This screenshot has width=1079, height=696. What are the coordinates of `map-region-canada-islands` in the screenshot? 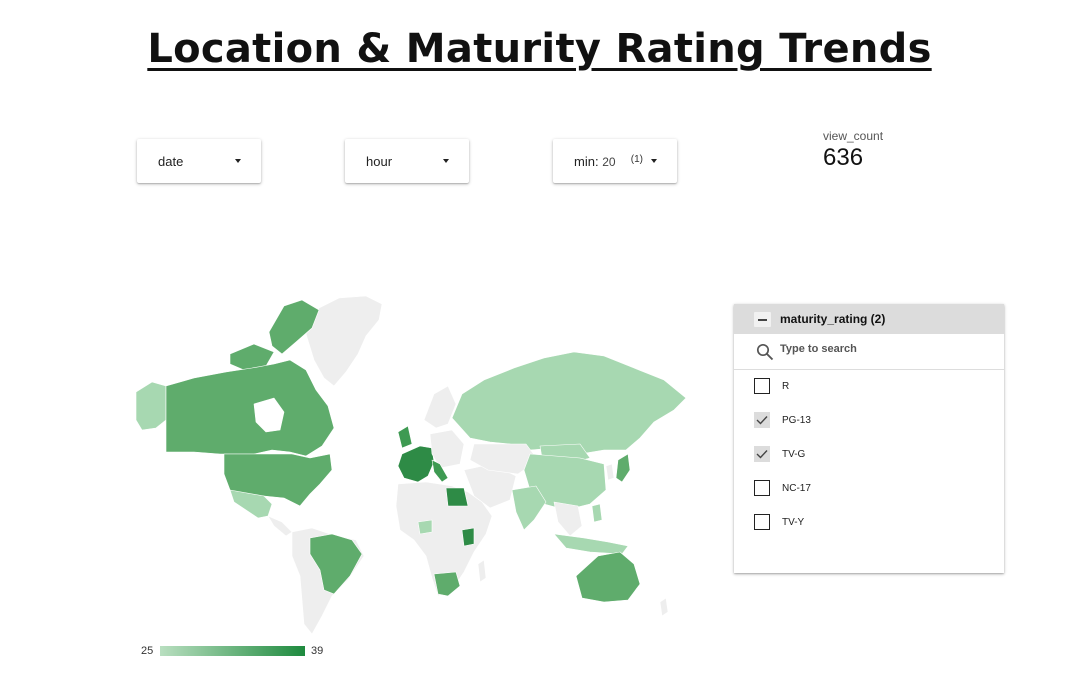 It's located at (294, 327).